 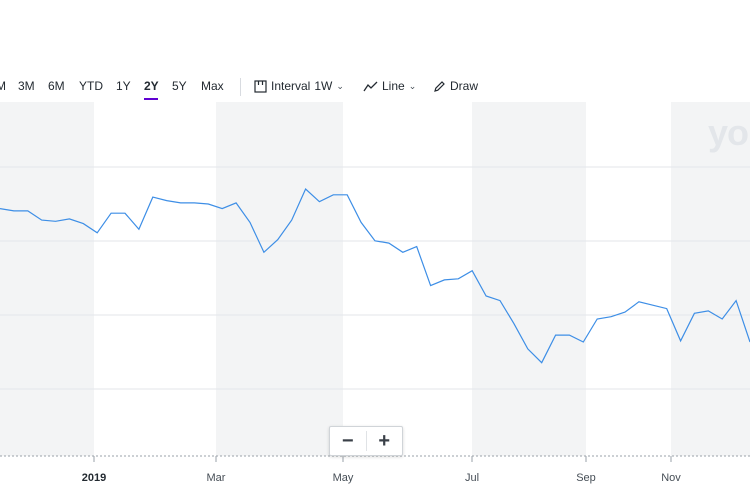 I want to click on zoom-in-button: +, so click(x=384, y=440).